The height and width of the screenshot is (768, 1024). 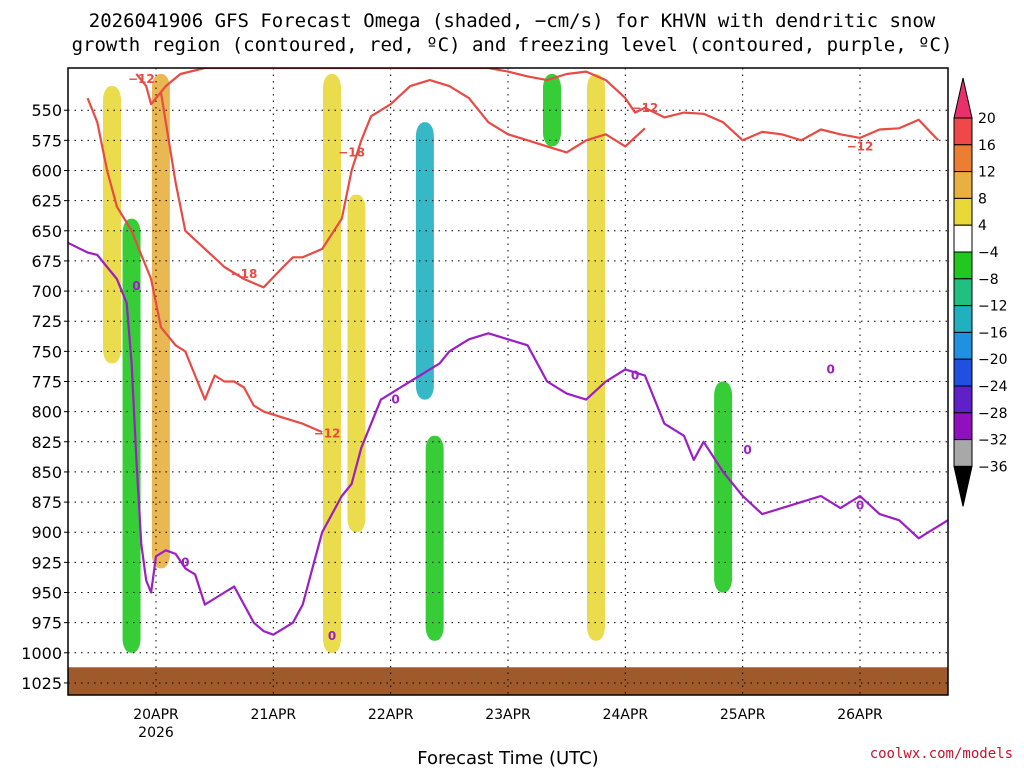 What do you see at coordinates (988, 280) in the screenshot?
I see `colorbar-tick-6: −8` at bounding box center [988, 280].